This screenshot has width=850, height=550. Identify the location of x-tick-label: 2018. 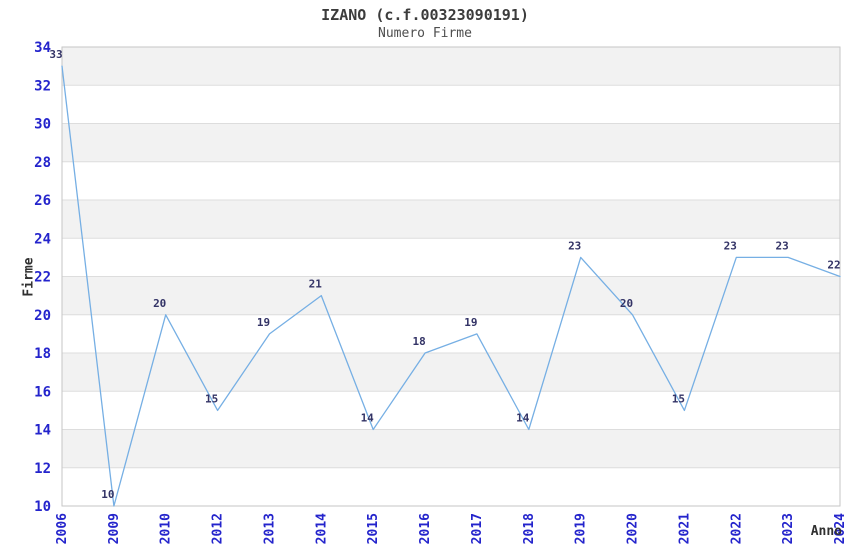
(529, 528).